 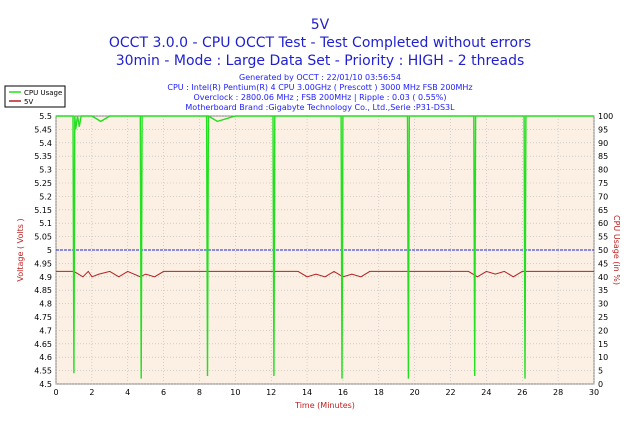 What do you see at coordinates (603, 170) in the screenshot?
I see `y-right-tick-label: 80` at bounding box center [603, 170].